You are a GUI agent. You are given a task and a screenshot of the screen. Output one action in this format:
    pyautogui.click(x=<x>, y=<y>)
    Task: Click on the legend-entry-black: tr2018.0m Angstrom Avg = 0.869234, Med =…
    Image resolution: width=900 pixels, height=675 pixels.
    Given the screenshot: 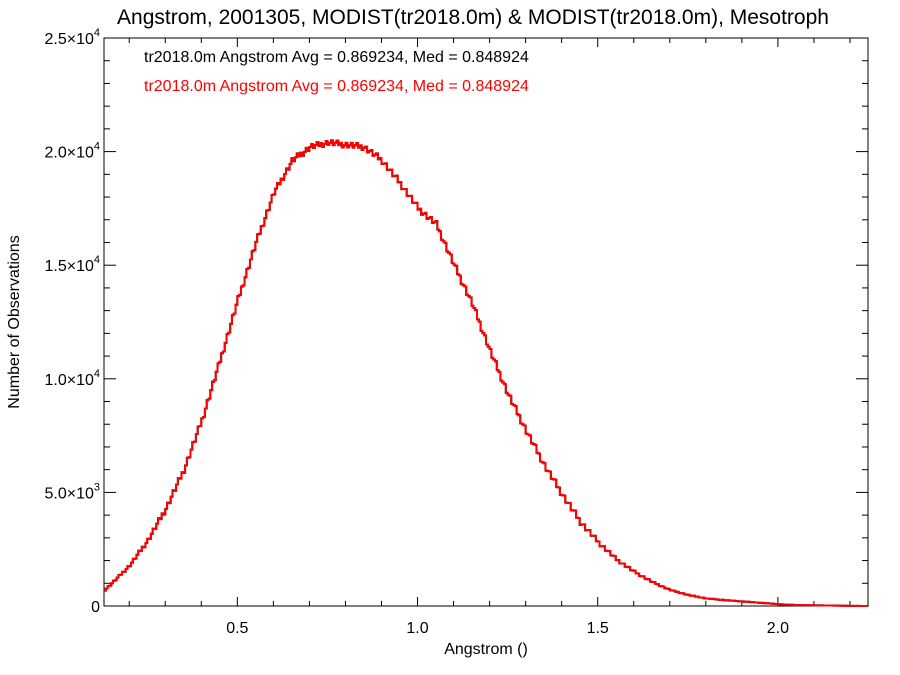 What is the action you would take?
    pyautogui.click(x=336, y=57)
    